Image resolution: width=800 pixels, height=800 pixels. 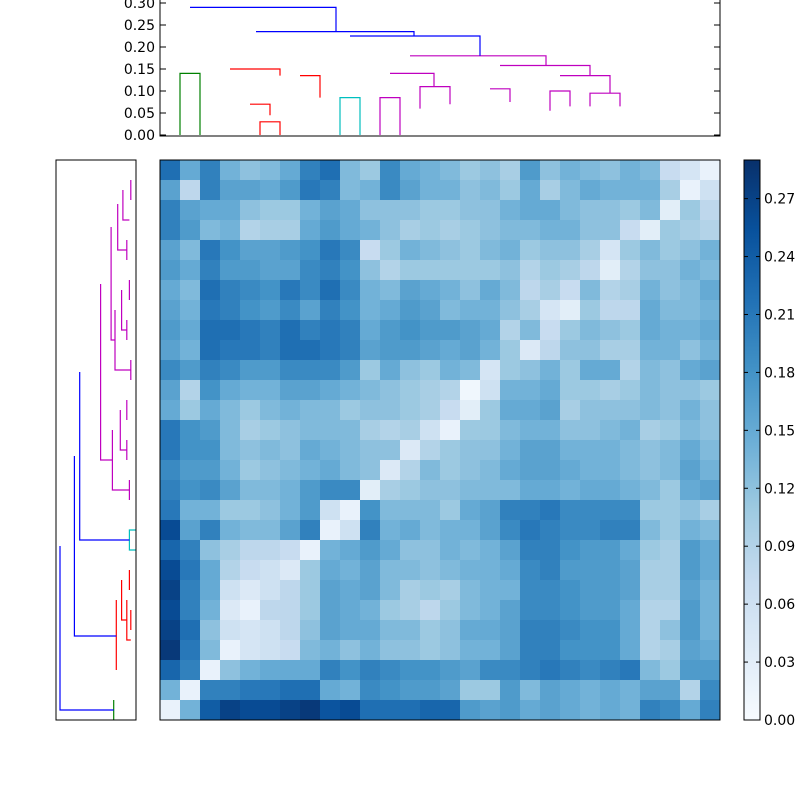 I want to click on top-dendrogram-link, so click(x=350, y=115).